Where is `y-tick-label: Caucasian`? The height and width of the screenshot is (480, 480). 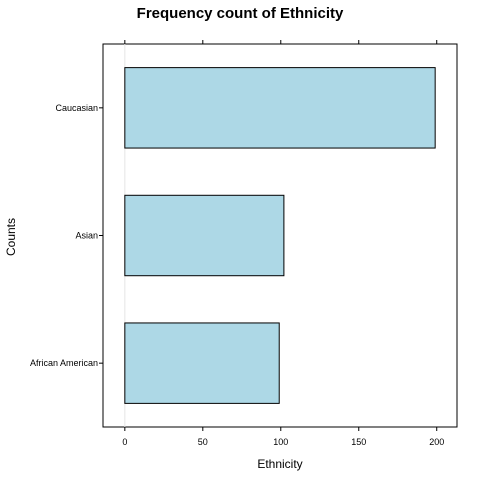 y-tick-label: Caucasian is located at coordinates (76, 108).